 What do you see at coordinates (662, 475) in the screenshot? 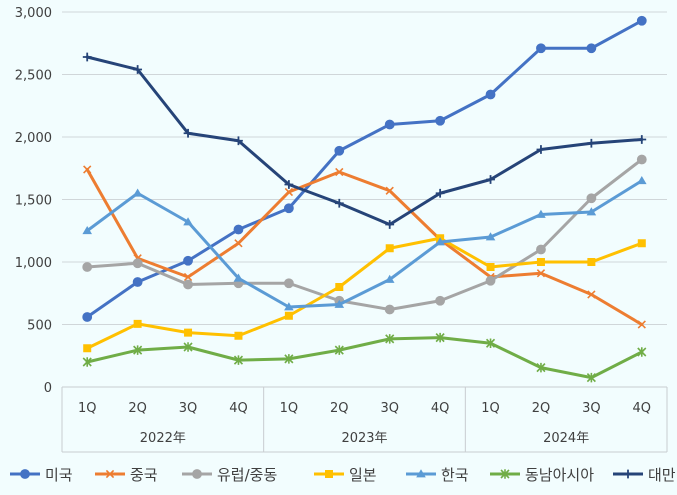
I see `legend-label: 대만` at bounding box center [662, 475].